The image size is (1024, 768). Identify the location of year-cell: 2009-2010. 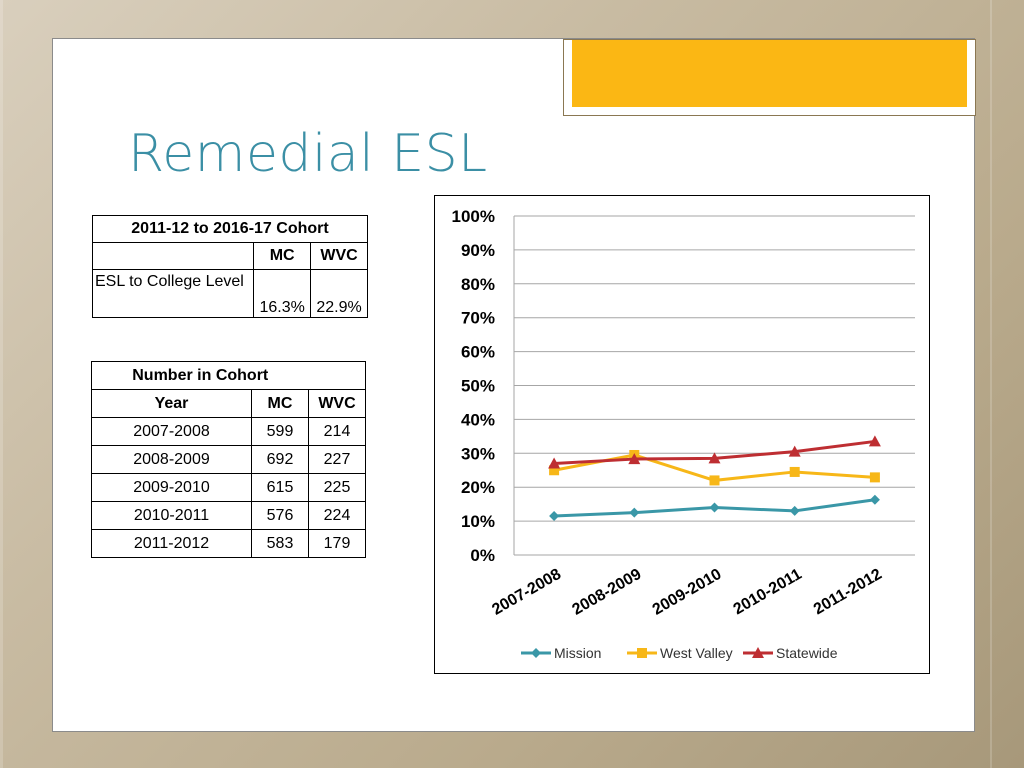
(171, 487).